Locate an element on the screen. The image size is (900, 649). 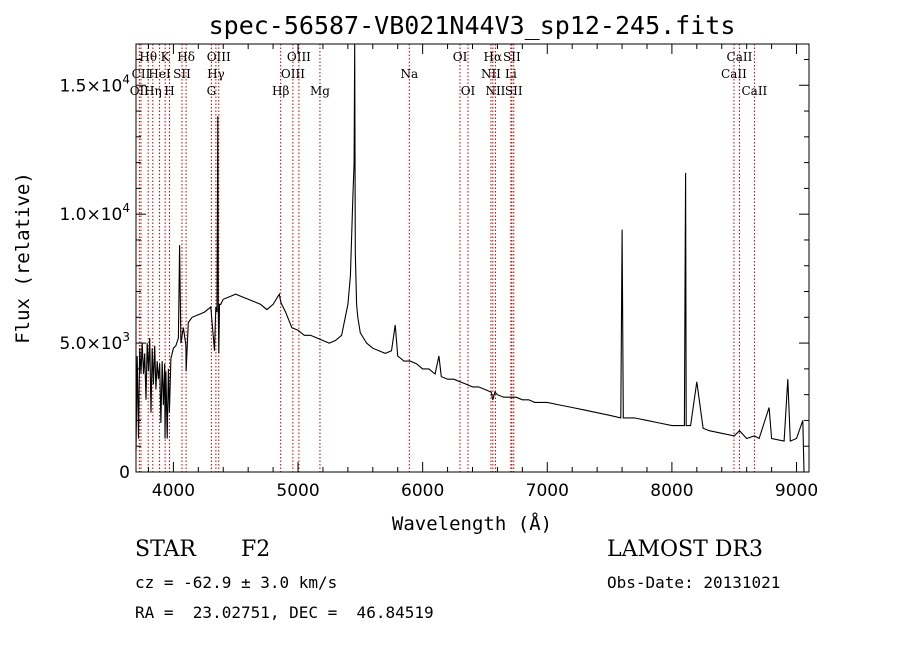
line-label-7: H is located at coordinates (169, 91).